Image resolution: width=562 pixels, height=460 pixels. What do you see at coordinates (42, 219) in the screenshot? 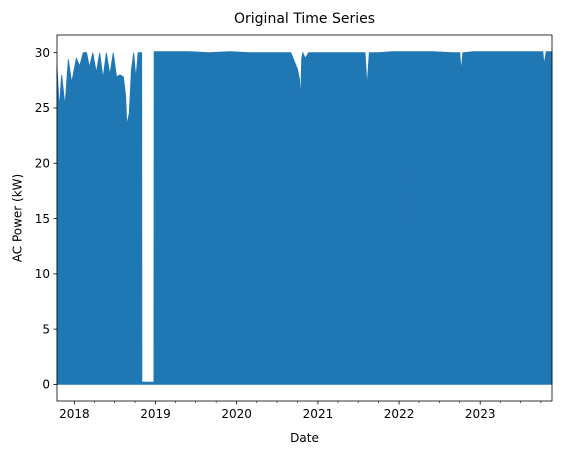
I see `y-tick-label: 15` at bounding box center [42, 219].